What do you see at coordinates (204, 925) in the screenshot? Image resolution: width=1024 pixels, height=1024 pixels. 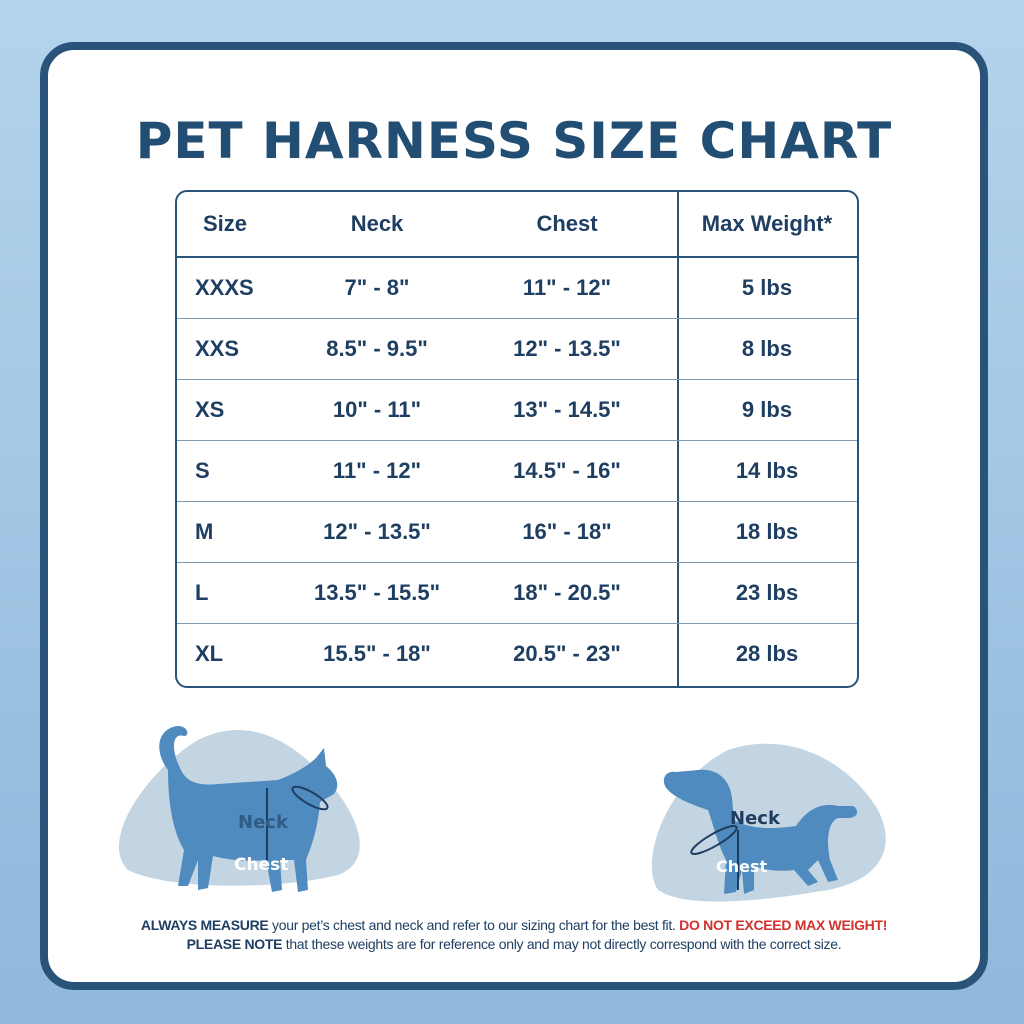 I see `always-measure: ALWAYS MEASURE` at bounding box center [204, 925].